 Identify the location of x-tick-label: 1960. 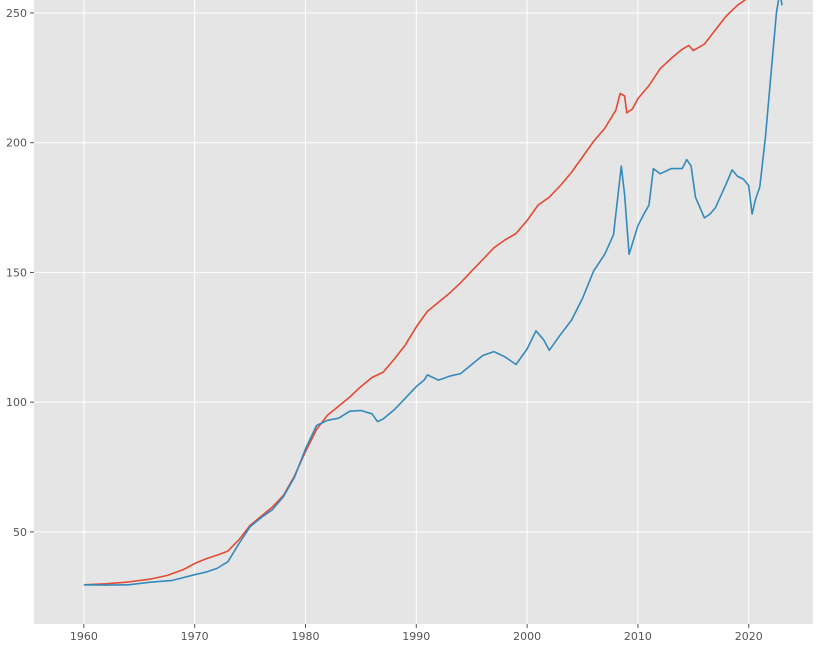
(84, 636).